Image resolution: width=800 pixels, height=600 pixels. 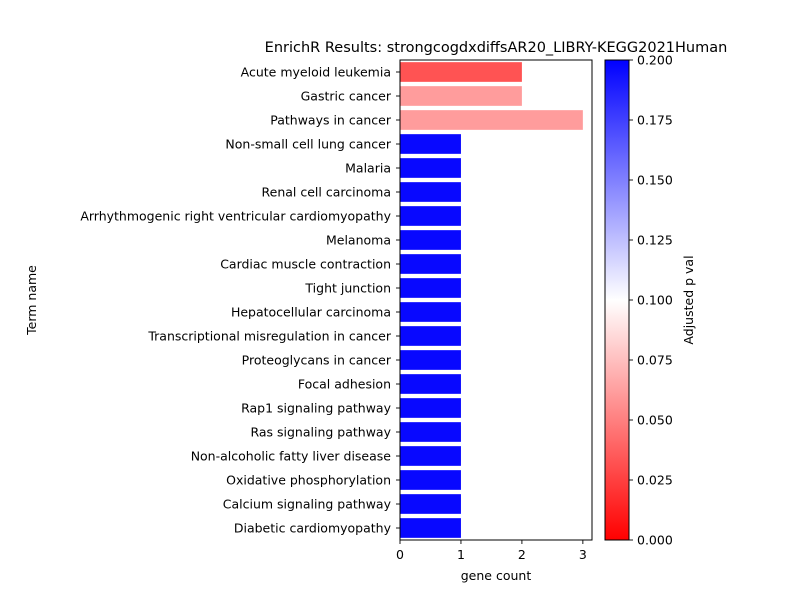 I want to click on y-tick-label: Pathways in cancer, so click(x=331, y=120).